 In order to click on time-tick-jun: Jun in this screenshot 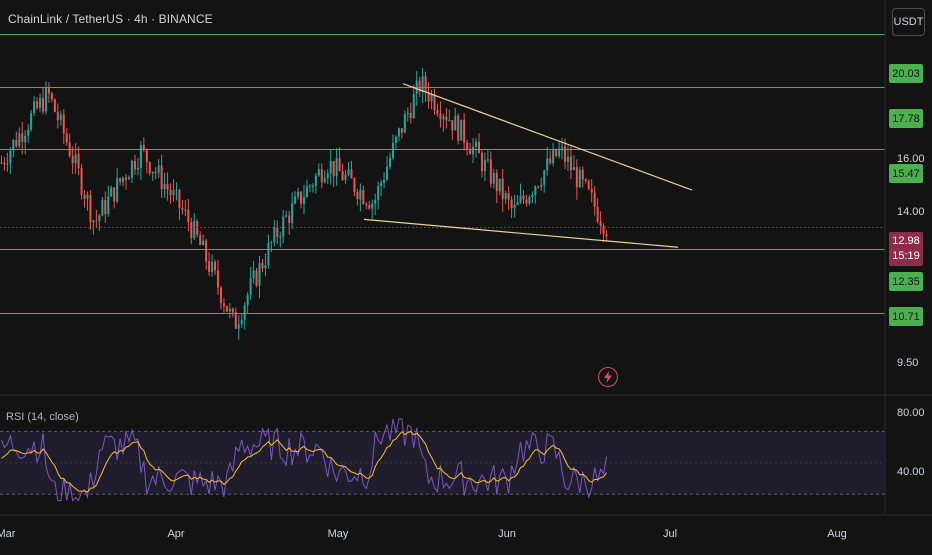, I will do `click(507, 534)`.